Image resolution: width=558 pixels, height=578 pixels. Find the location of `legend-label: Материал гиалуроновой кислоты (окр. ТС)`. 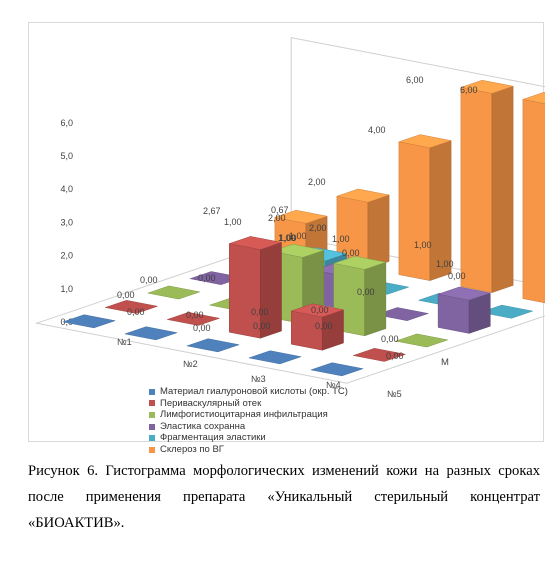

legend-label: Материал гиалуроновой кислоты (окр. ТС) is located at coordinates (254, 391).